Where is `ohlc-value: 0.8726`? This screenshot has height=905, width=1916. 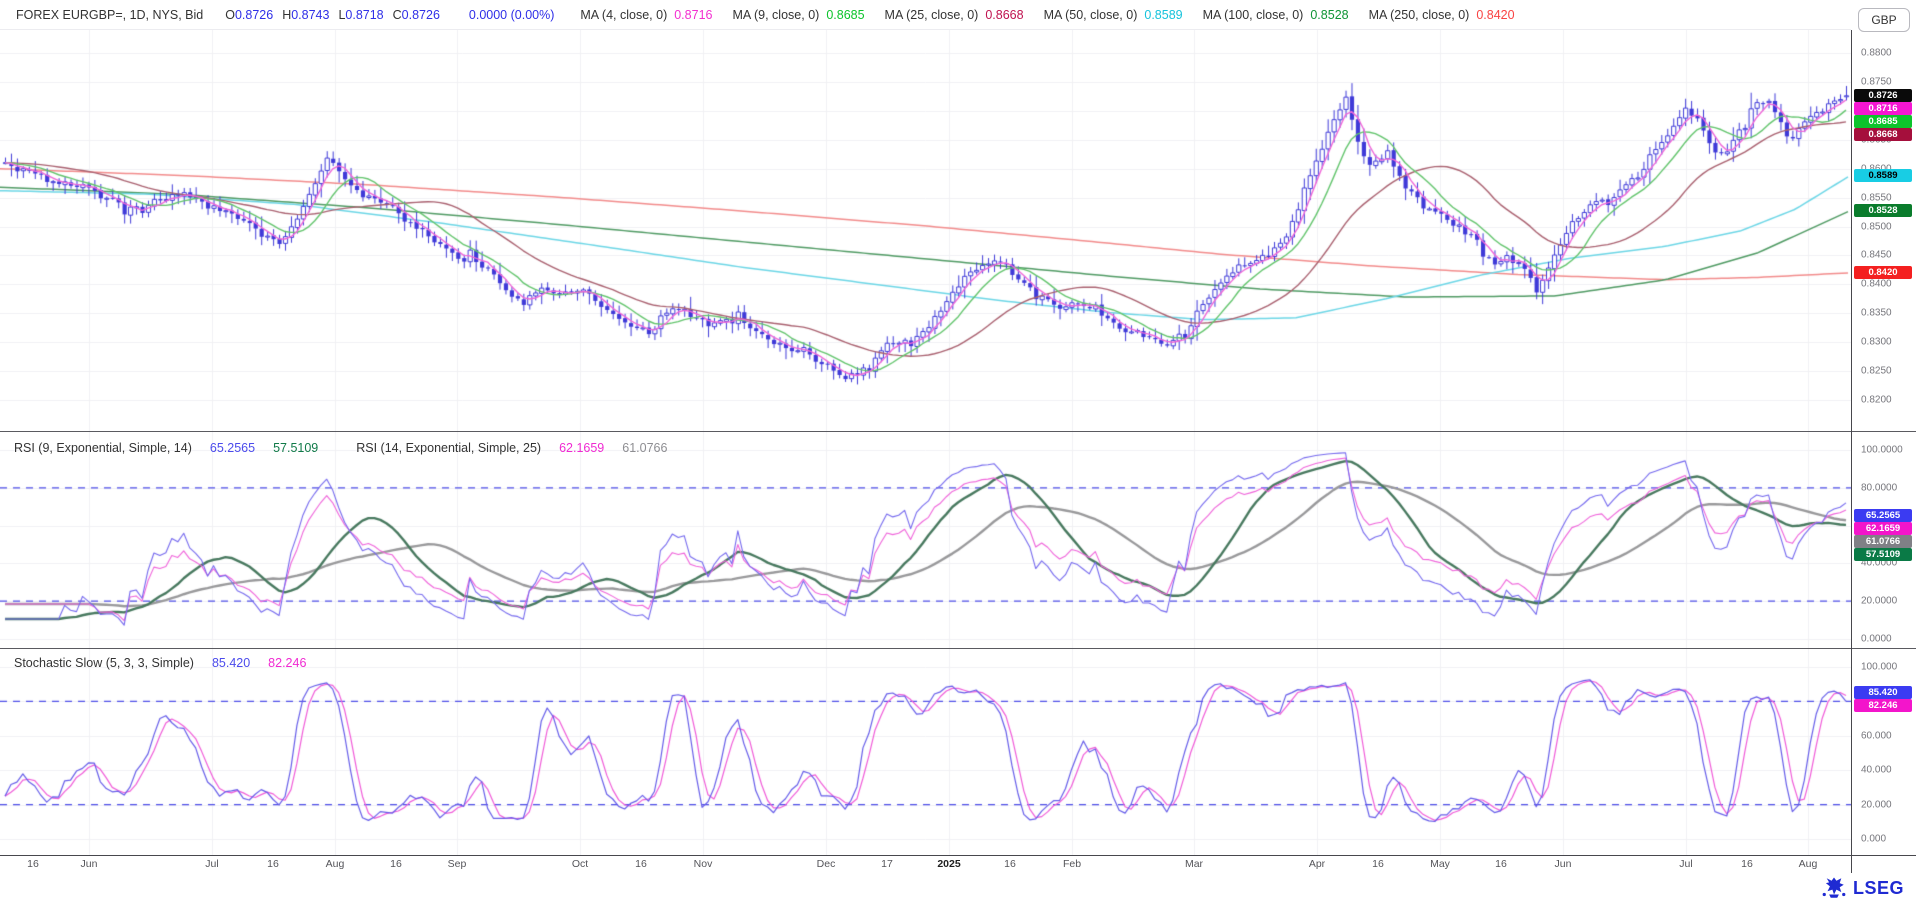 ohlc-value: 0.8726 is located at coordinates (420, 14).